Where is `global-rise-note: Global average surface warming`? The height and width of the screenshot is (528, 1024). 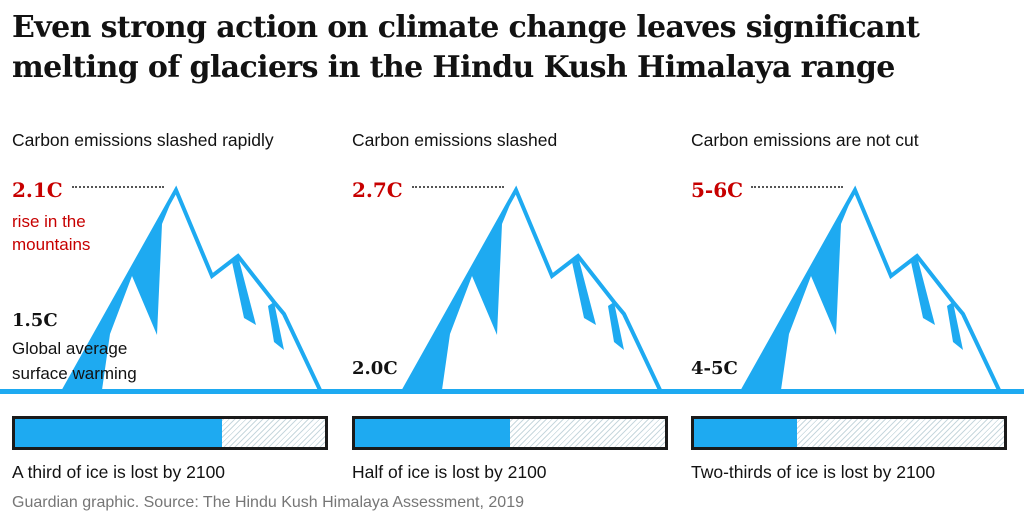
global-rise-note: Global average surface warming is located at coordinates (74, 361).